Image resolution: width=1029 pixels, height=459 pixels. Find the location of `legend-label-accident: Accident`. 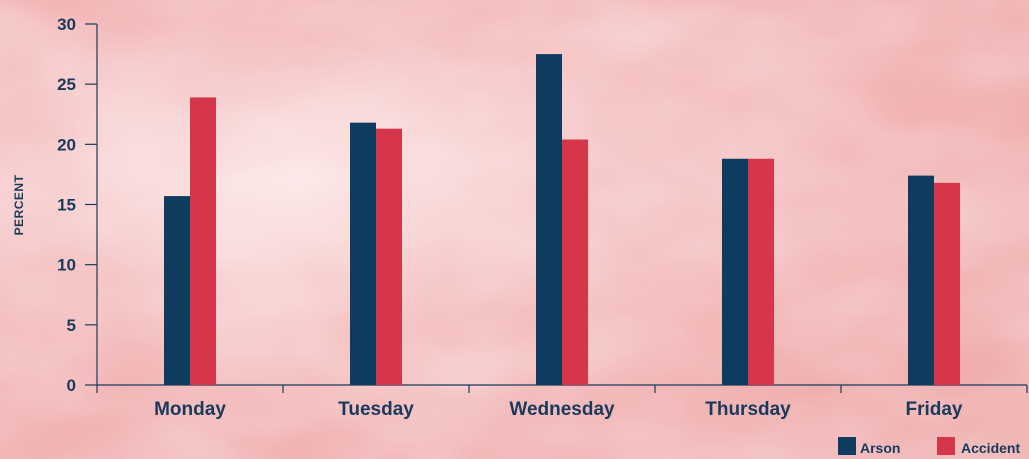

legend-label-accident: Accident is located at coordinates (990, 448).